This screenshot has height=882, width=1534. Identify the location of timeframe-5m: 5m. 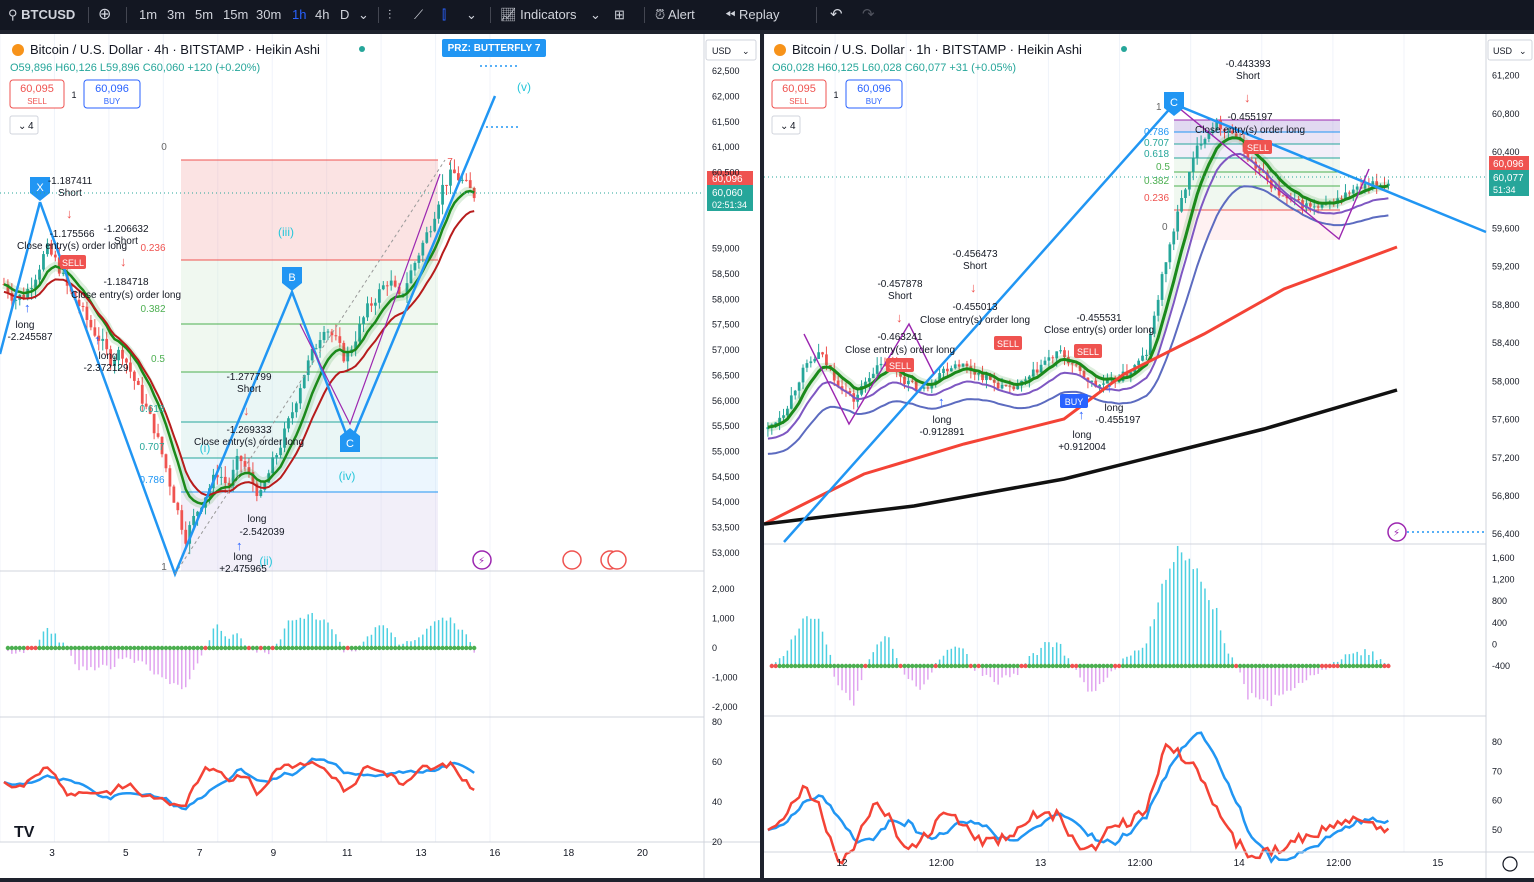
(204, 14).